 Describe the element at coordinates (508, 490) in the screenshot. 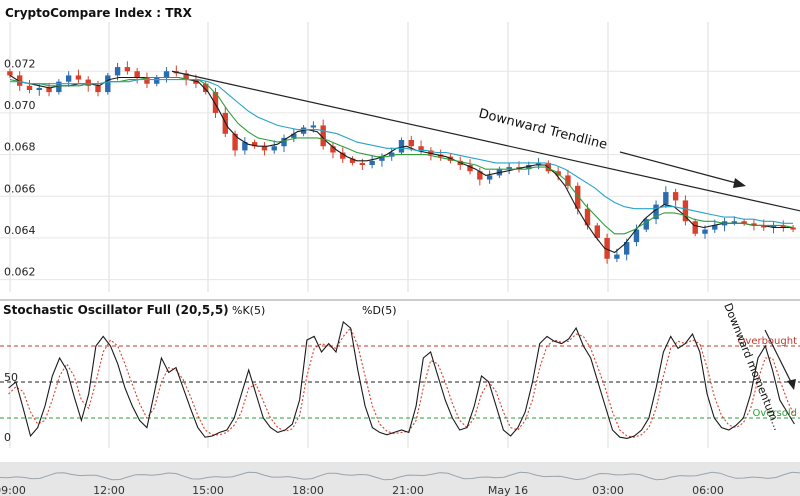

I see `x-tick-label: May 16` at that location.